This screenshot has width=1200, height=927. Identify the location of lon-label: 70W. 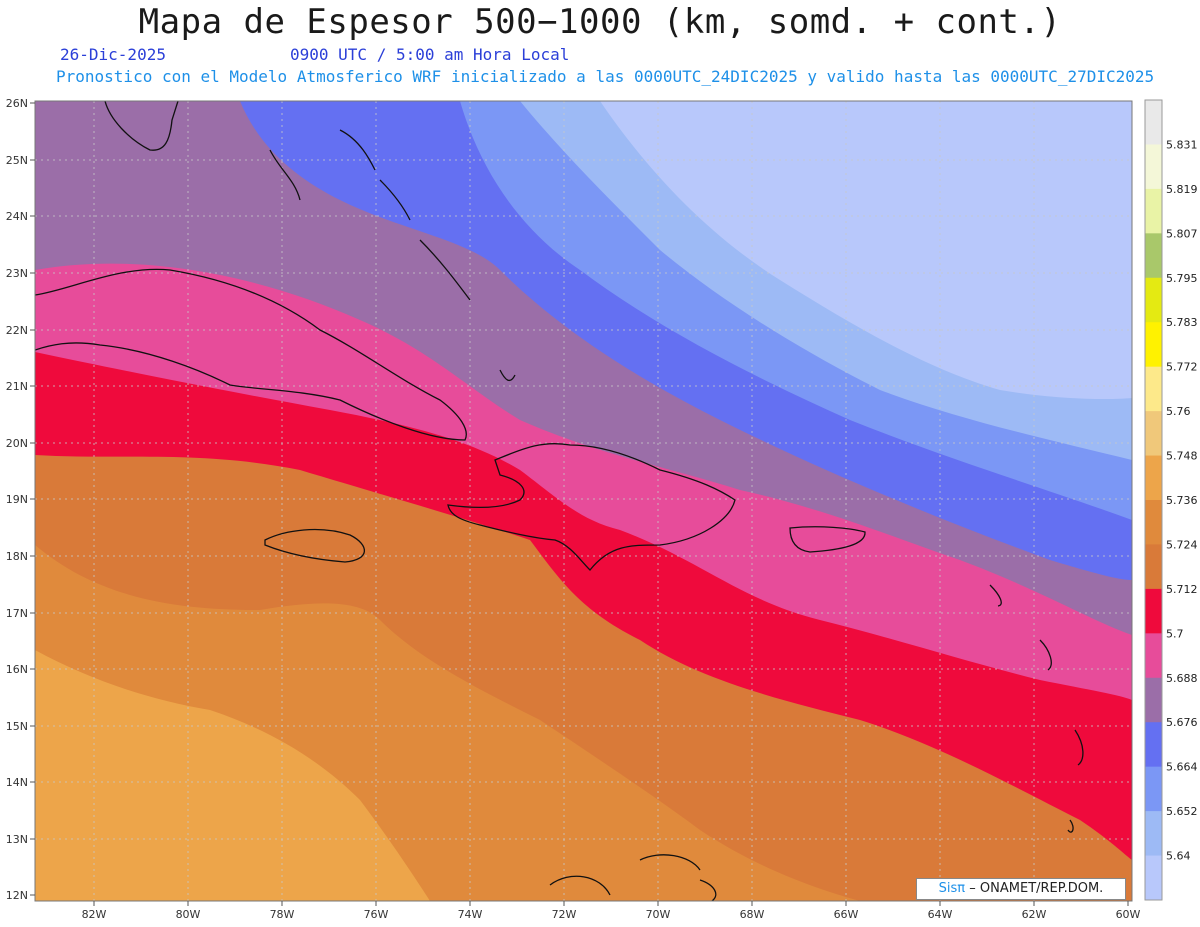
(658, 914).